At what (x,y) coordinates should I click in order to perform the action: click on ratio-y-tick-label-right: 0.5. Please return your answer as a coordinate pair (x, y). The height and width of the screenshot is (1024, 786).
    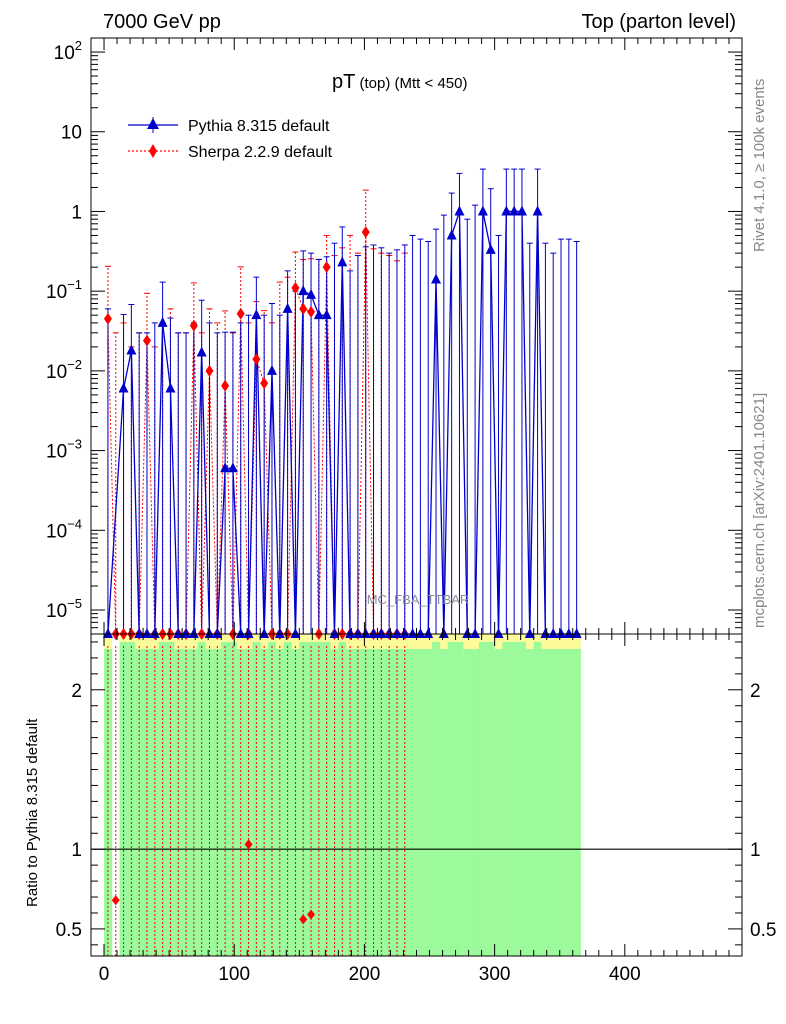
    Looking at the image, I should click on (763, 930).